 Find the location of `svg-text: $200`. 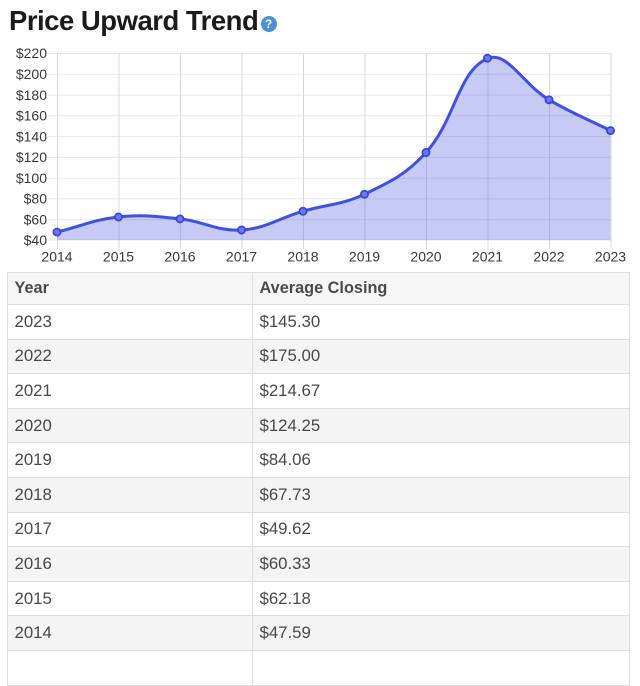

svg-text: $200 is located at coordinates (31, 74).